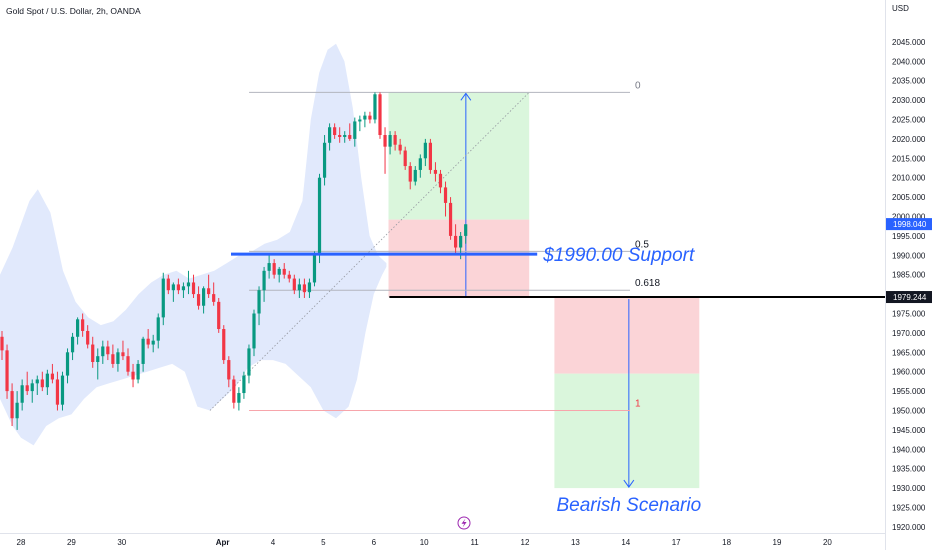 The width and height of the screenshot is (932, 550). I want to click on y-tick-label: 2035.000, so click(909, 81).